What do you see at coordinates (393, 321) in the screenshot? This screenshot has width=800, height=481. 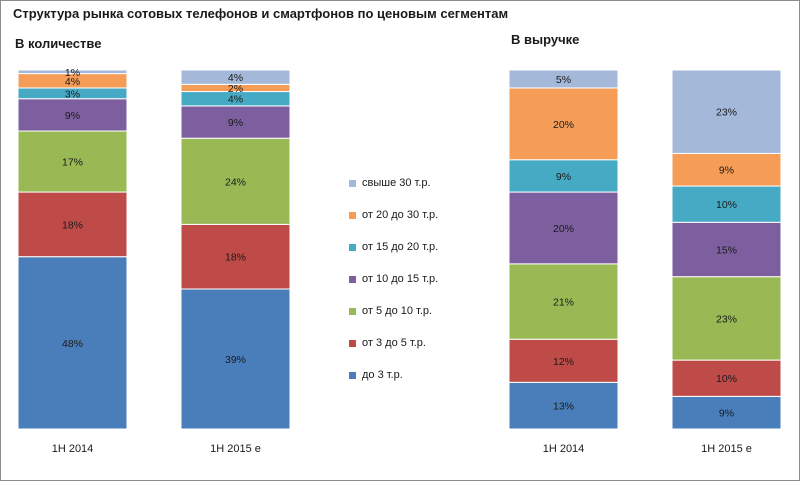 I see `legend-item: от 5 до 10 т.р.` at bounding box center [393, 321].